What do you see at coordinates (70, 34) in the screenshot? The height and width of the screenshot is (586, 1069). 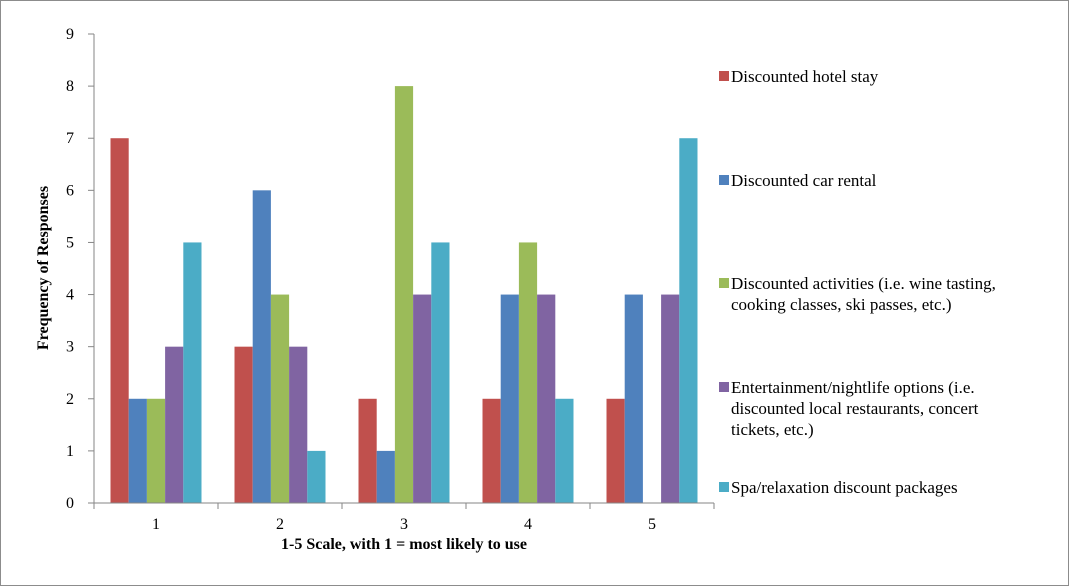 I see `y-tick-label: 9` at bounding box center [70, 34].